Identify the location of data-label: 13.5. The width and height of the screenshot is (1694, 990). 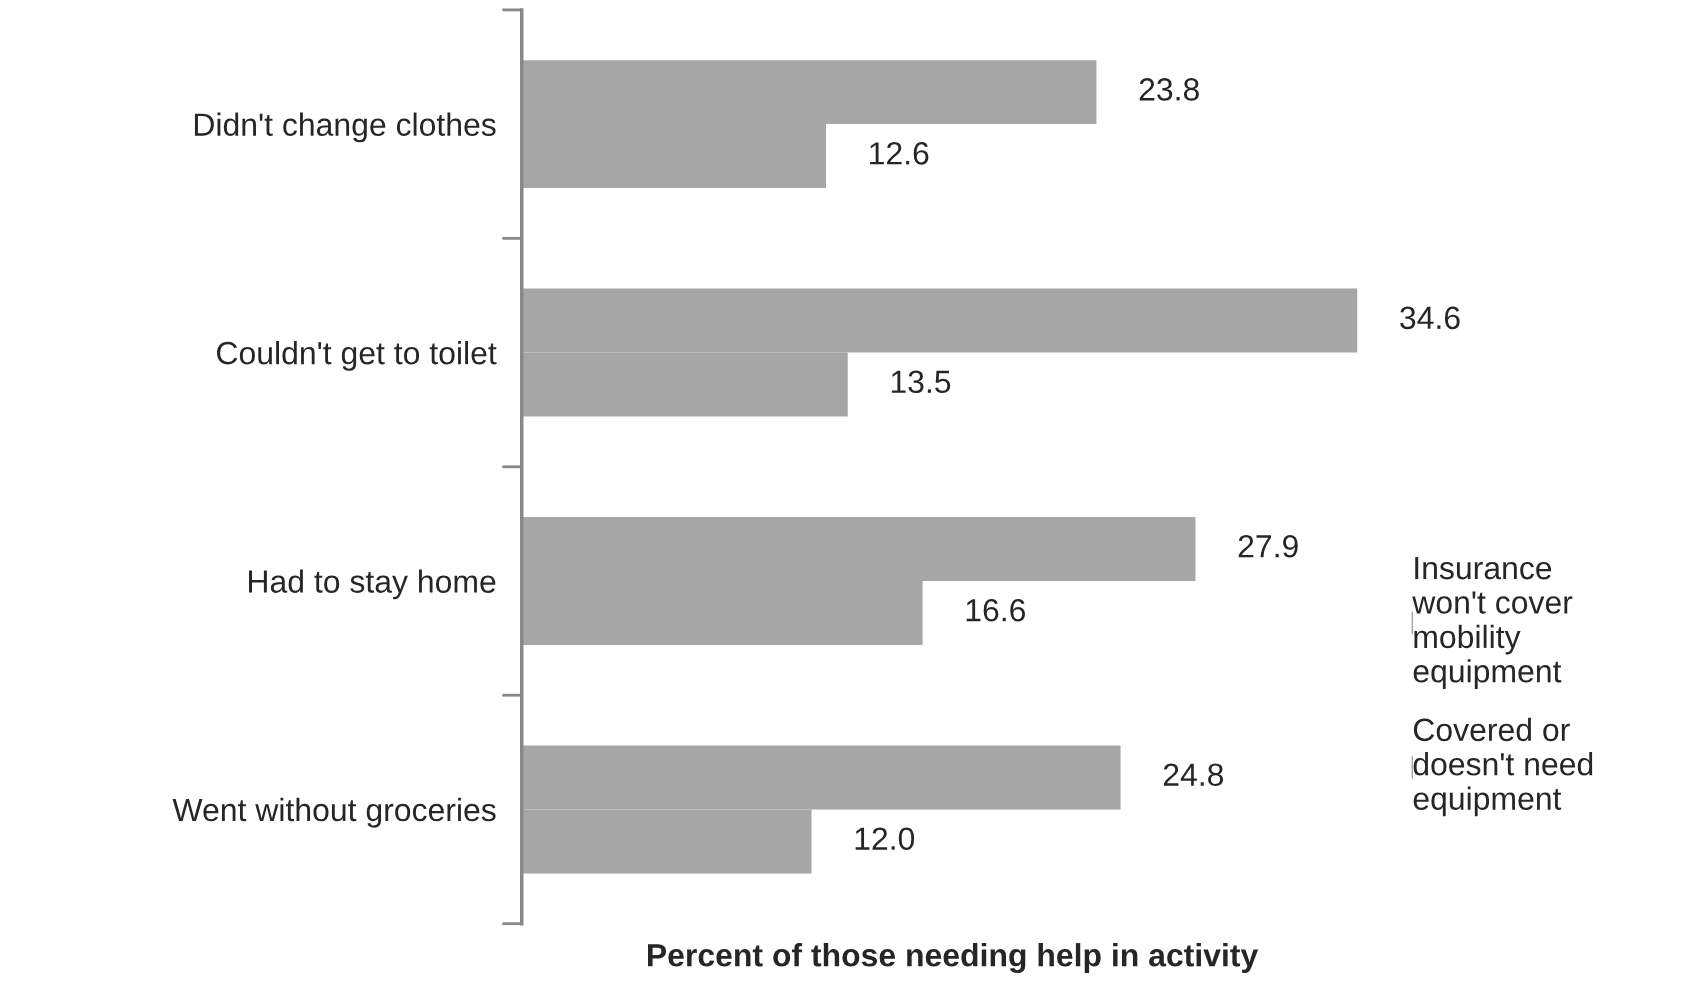
(921, 382).